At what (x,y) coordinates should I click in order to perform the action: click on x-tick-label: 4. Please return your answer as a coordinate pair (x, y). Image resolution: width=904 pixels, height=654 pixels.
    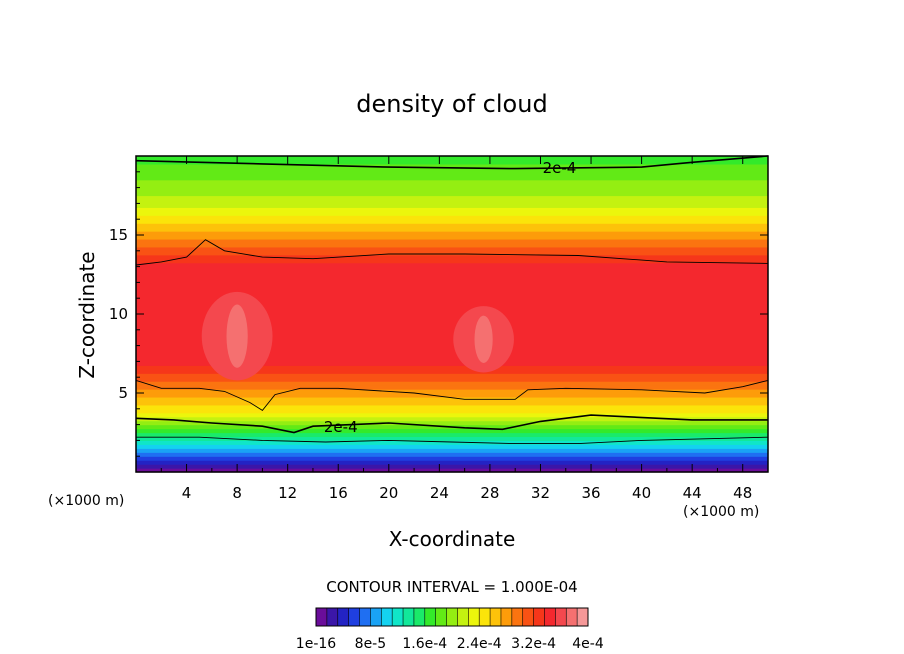
    Looking at the image, I should click on (187, 493).